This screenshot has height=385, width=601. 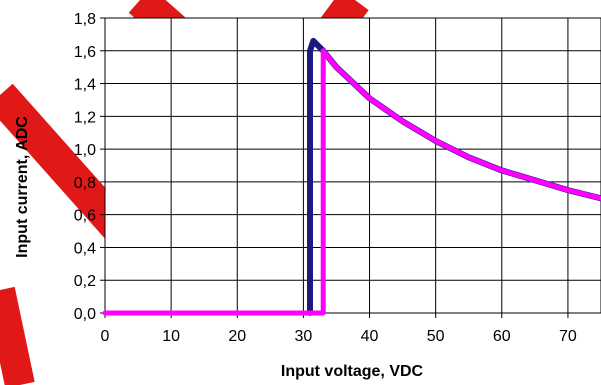 What do you see at coordinates (22, 187) in the screenshot?
I see `y-axis-title: Input current, ADC` at bounding box center [22, 187].